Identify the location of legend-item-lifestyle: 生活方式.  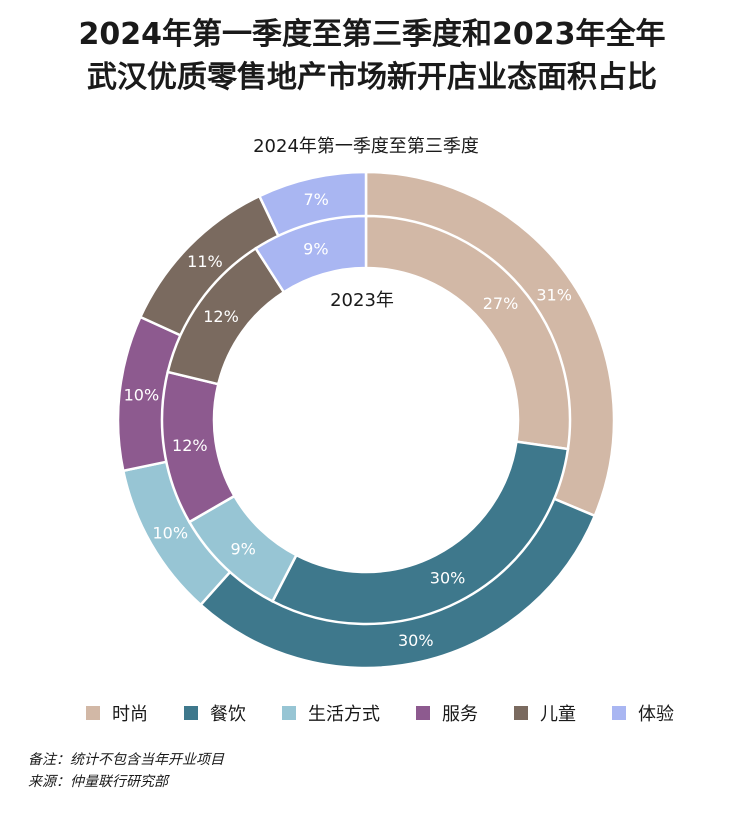
(331, 713).